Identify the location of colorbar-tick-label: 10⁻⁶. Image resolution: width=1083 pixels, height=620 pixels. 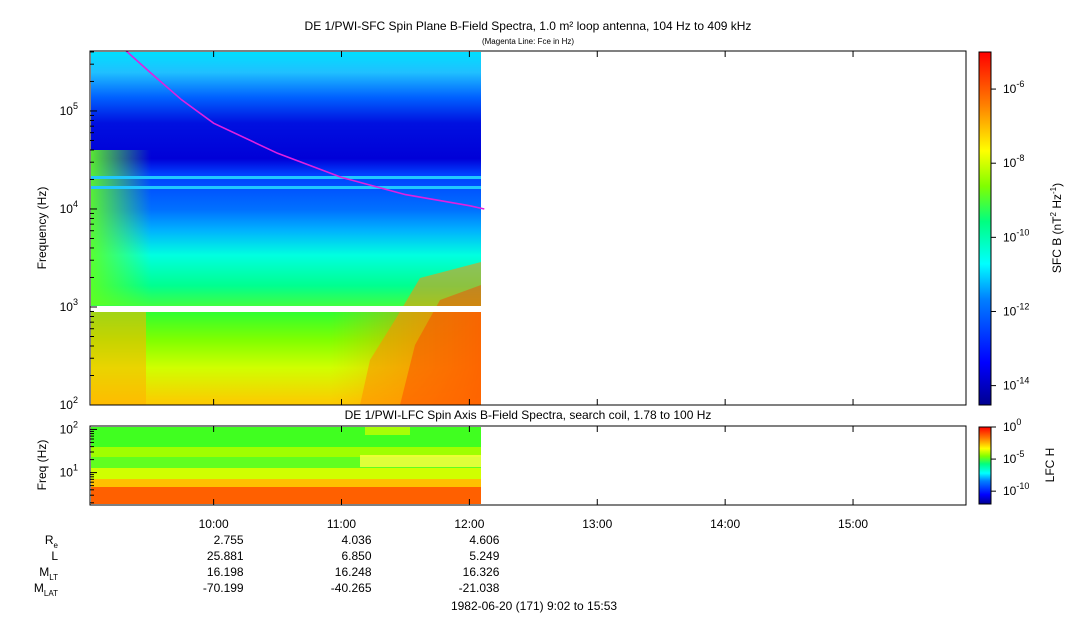
(1013, 87).